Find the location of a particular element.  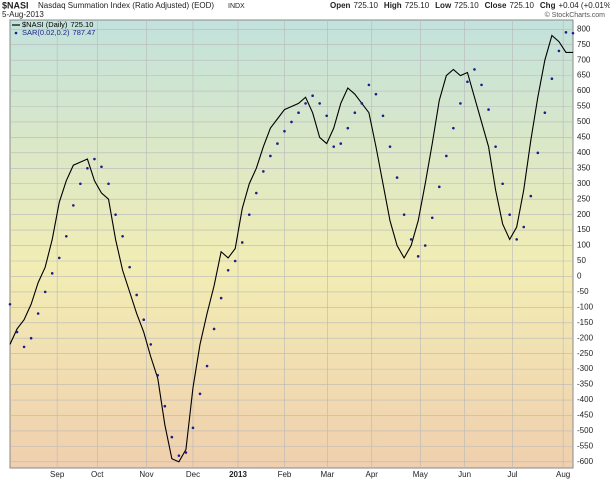

x-tick-label: Jul is located at coordinates (512, 474).